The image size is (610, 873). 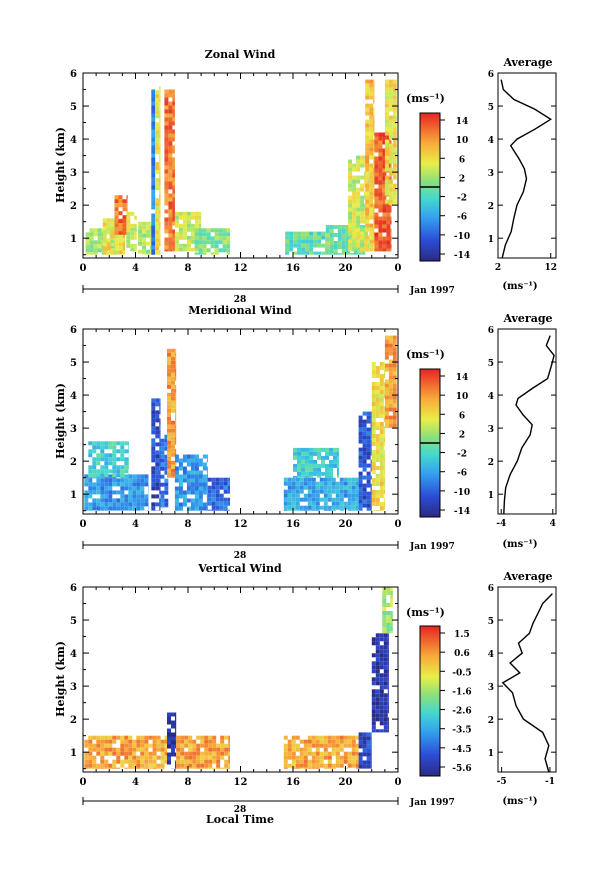 What do you see at coordinates (461, 769) in the screenshot?
I see `colorbar-tick-label: -5.6` at bounding box center [461, 769].